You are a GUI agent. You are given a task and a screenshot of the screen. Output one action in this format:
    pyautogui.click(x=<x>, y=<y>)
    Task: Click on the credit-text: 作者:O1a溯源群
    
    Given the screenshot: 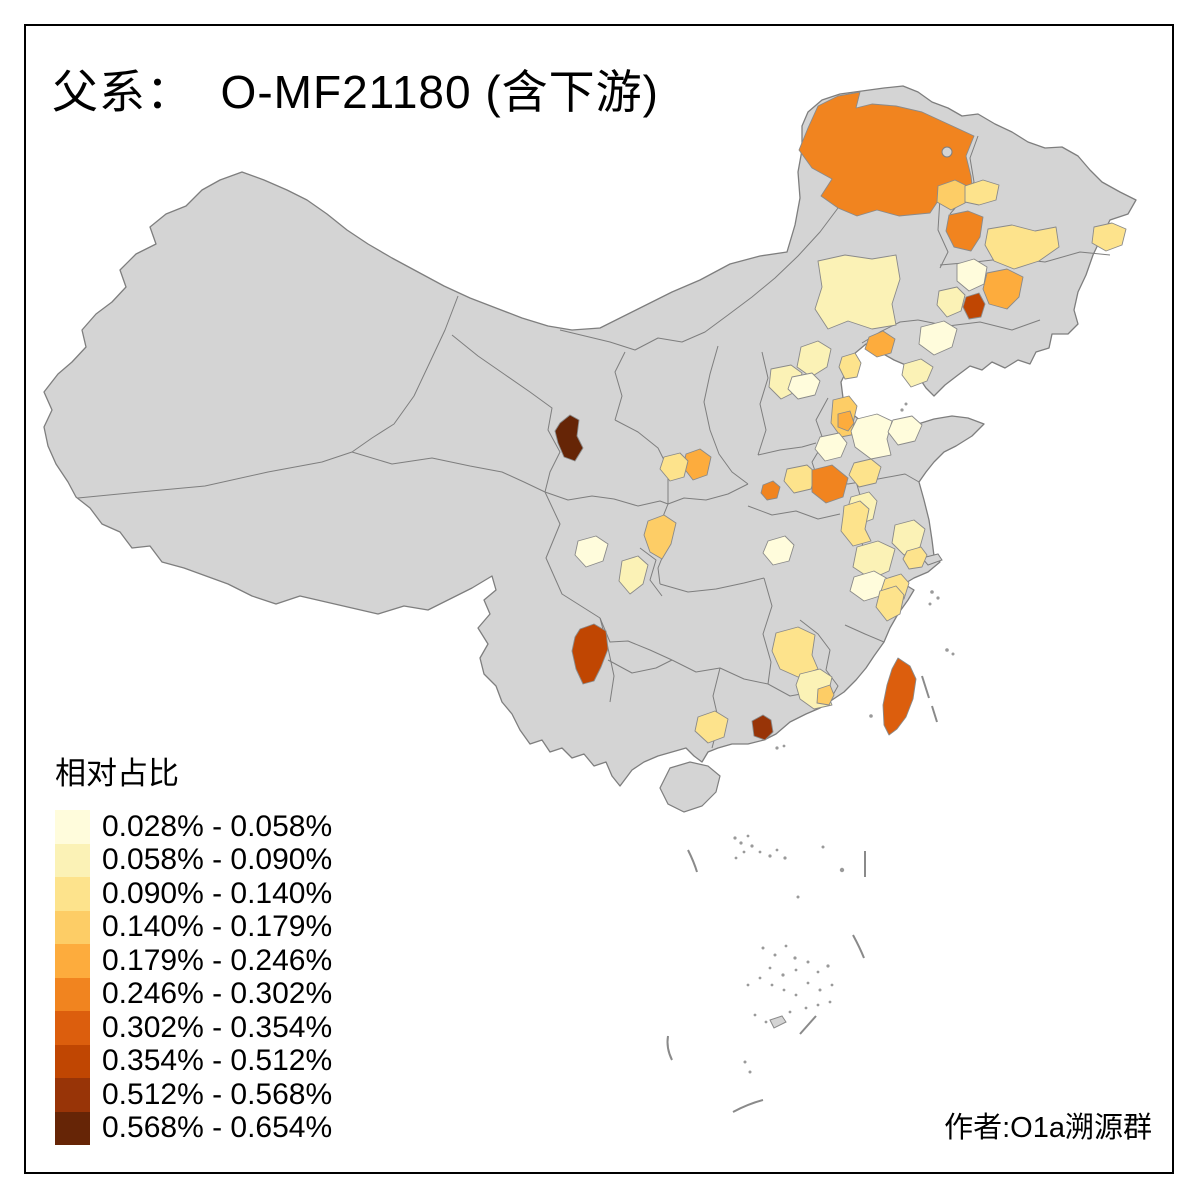 What is the action you would take?
    pyautogui.click(x=1048, y=1128)
    